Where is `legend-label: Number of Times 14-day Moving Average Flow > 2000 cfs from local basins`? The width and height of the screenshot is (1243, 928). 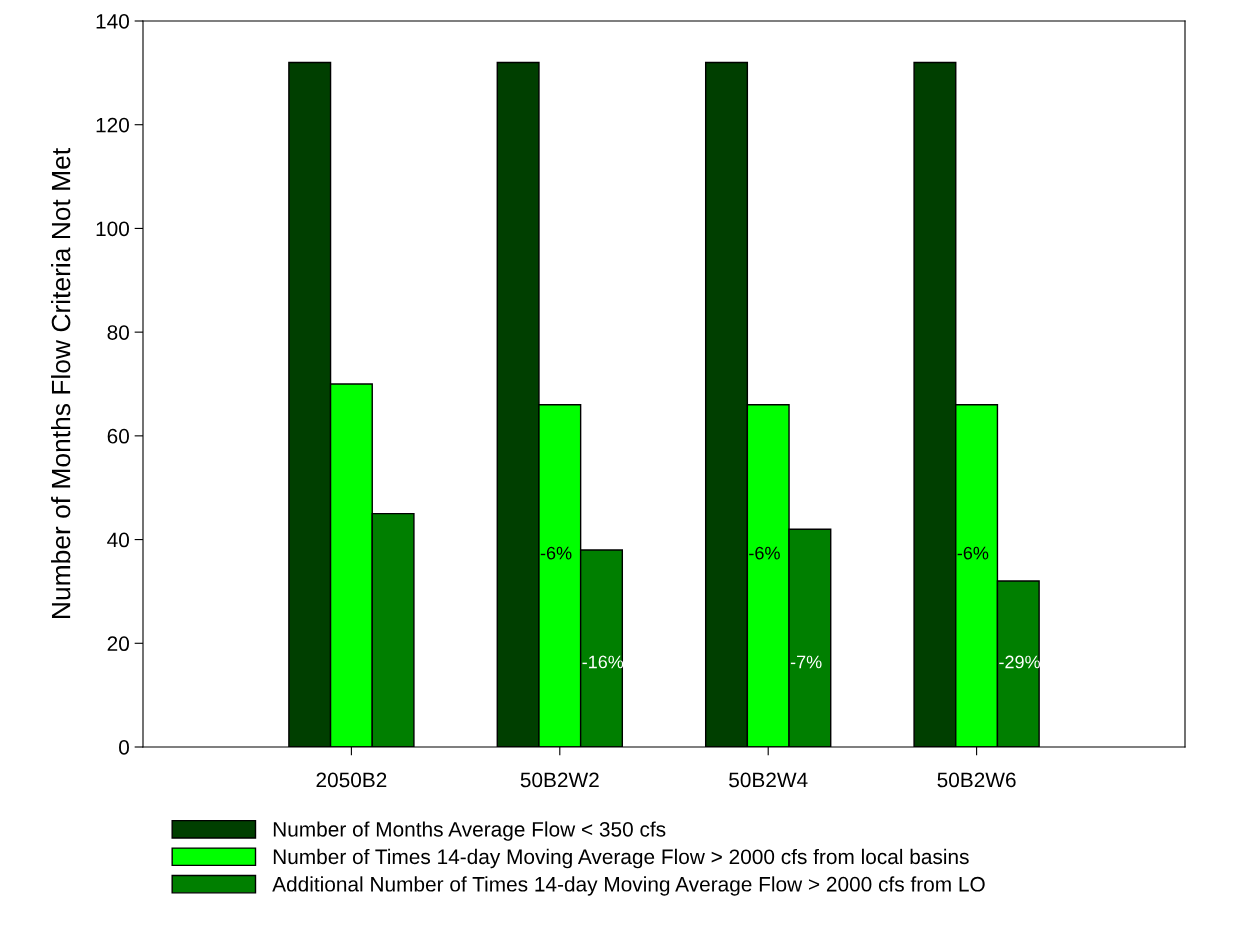
legend-label: Number of Times 14-day Moving Average Flow > 2000 cfs from local basins is located at coordinates (621, 858).